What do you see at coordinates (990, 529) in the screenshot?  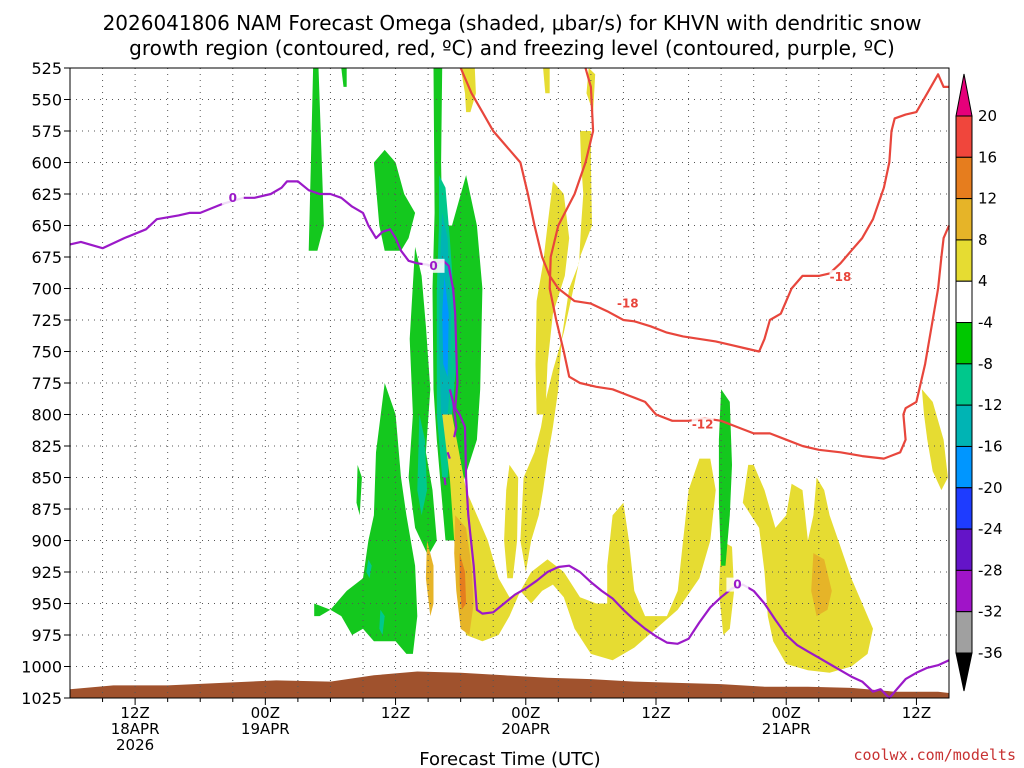 I see `colorbar-label-10: -24` at bounding box center [990, 529].